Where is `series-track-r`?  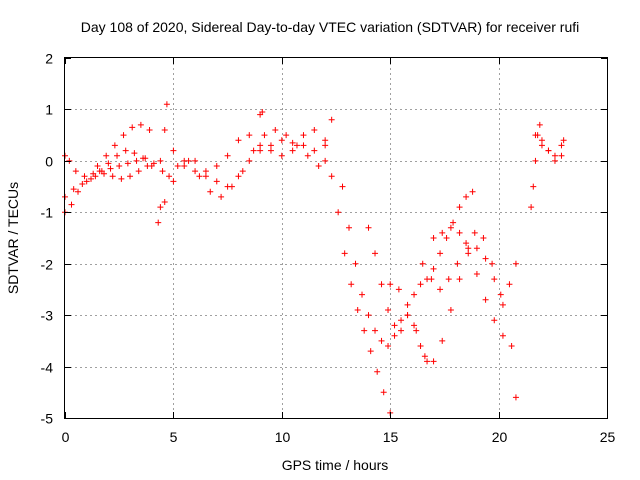
series-track-r is located at coordinates (548, 148).